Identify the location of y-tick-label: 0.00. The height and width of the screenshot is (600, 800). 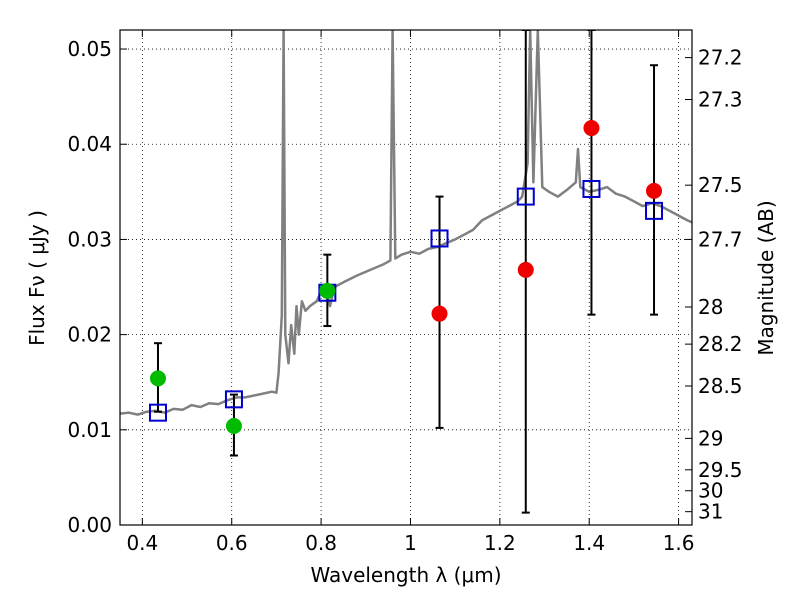
(89, 525).